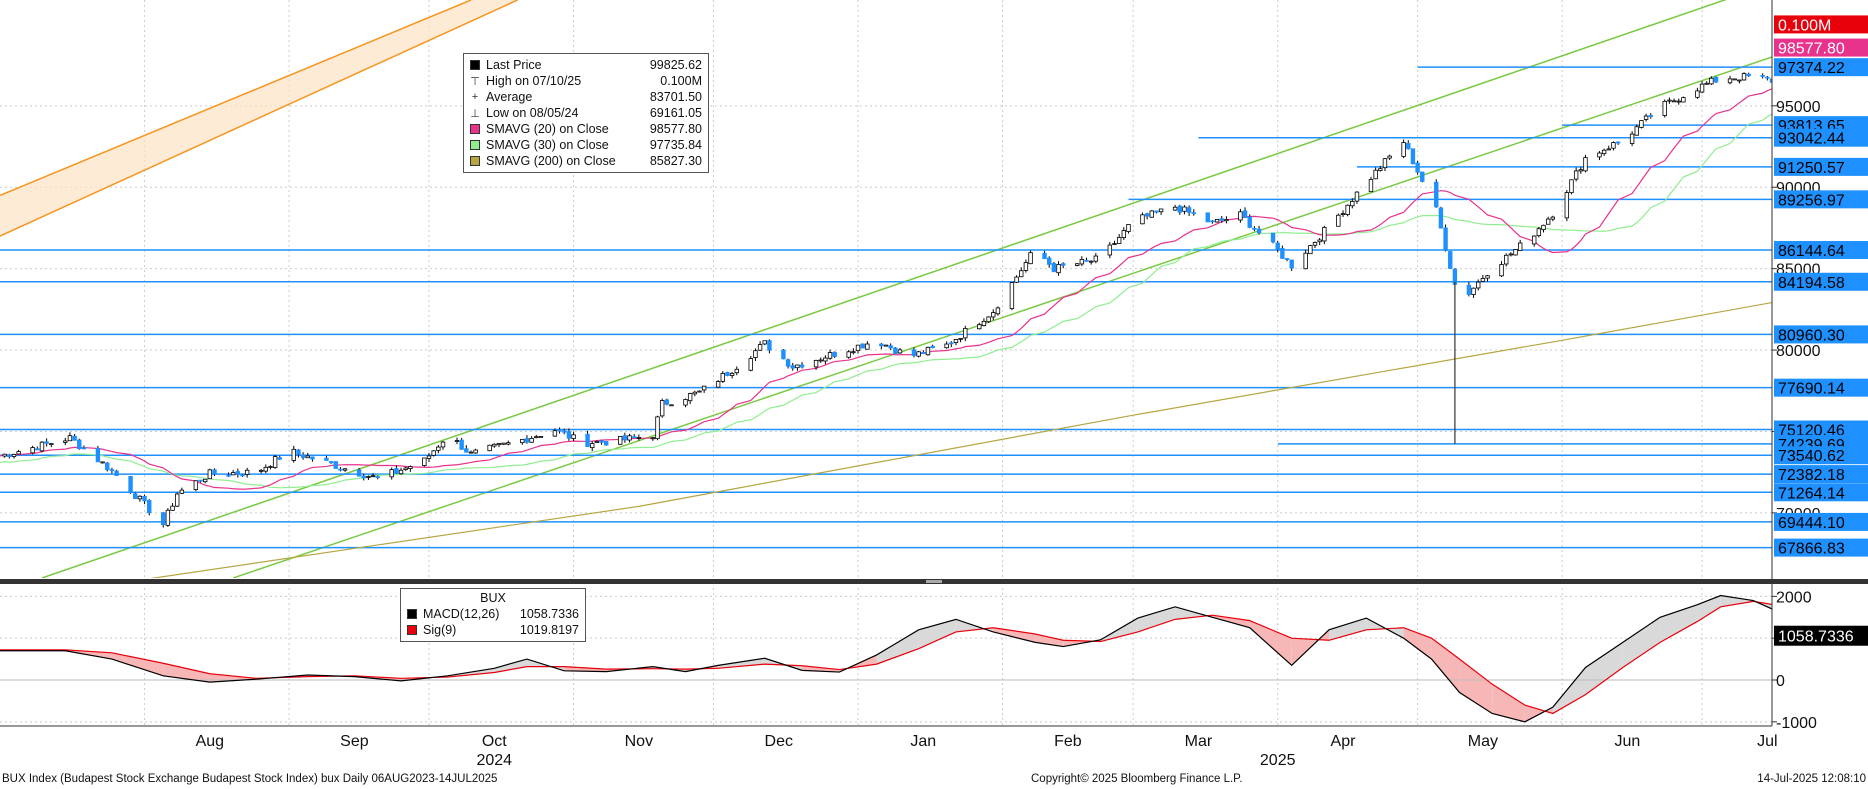  Describe the element at coordinates (923, 741) in the screenshot. I see `month-label: Jan` at that location.